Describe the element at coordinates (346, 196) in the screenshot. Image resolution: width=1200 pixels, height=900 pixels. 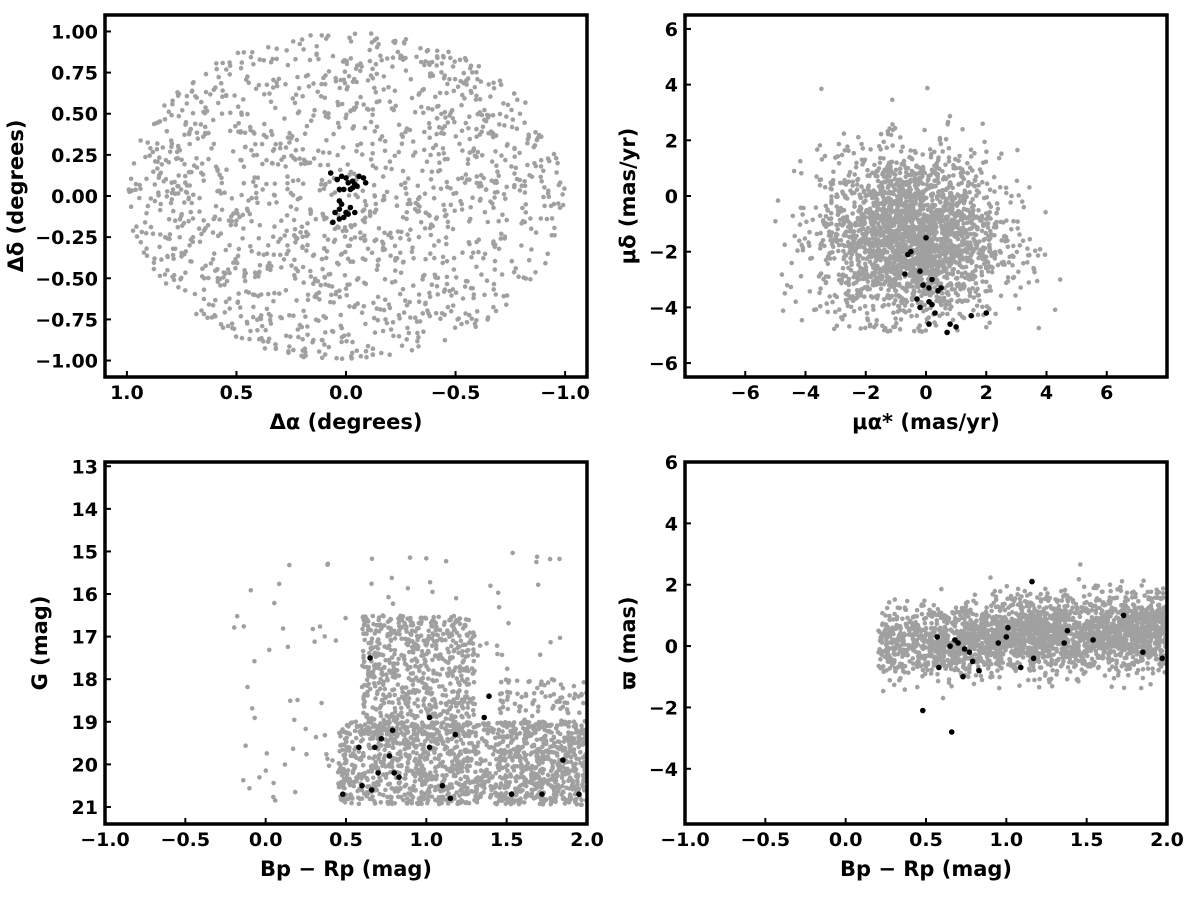
I see `scatter-points` at that location.